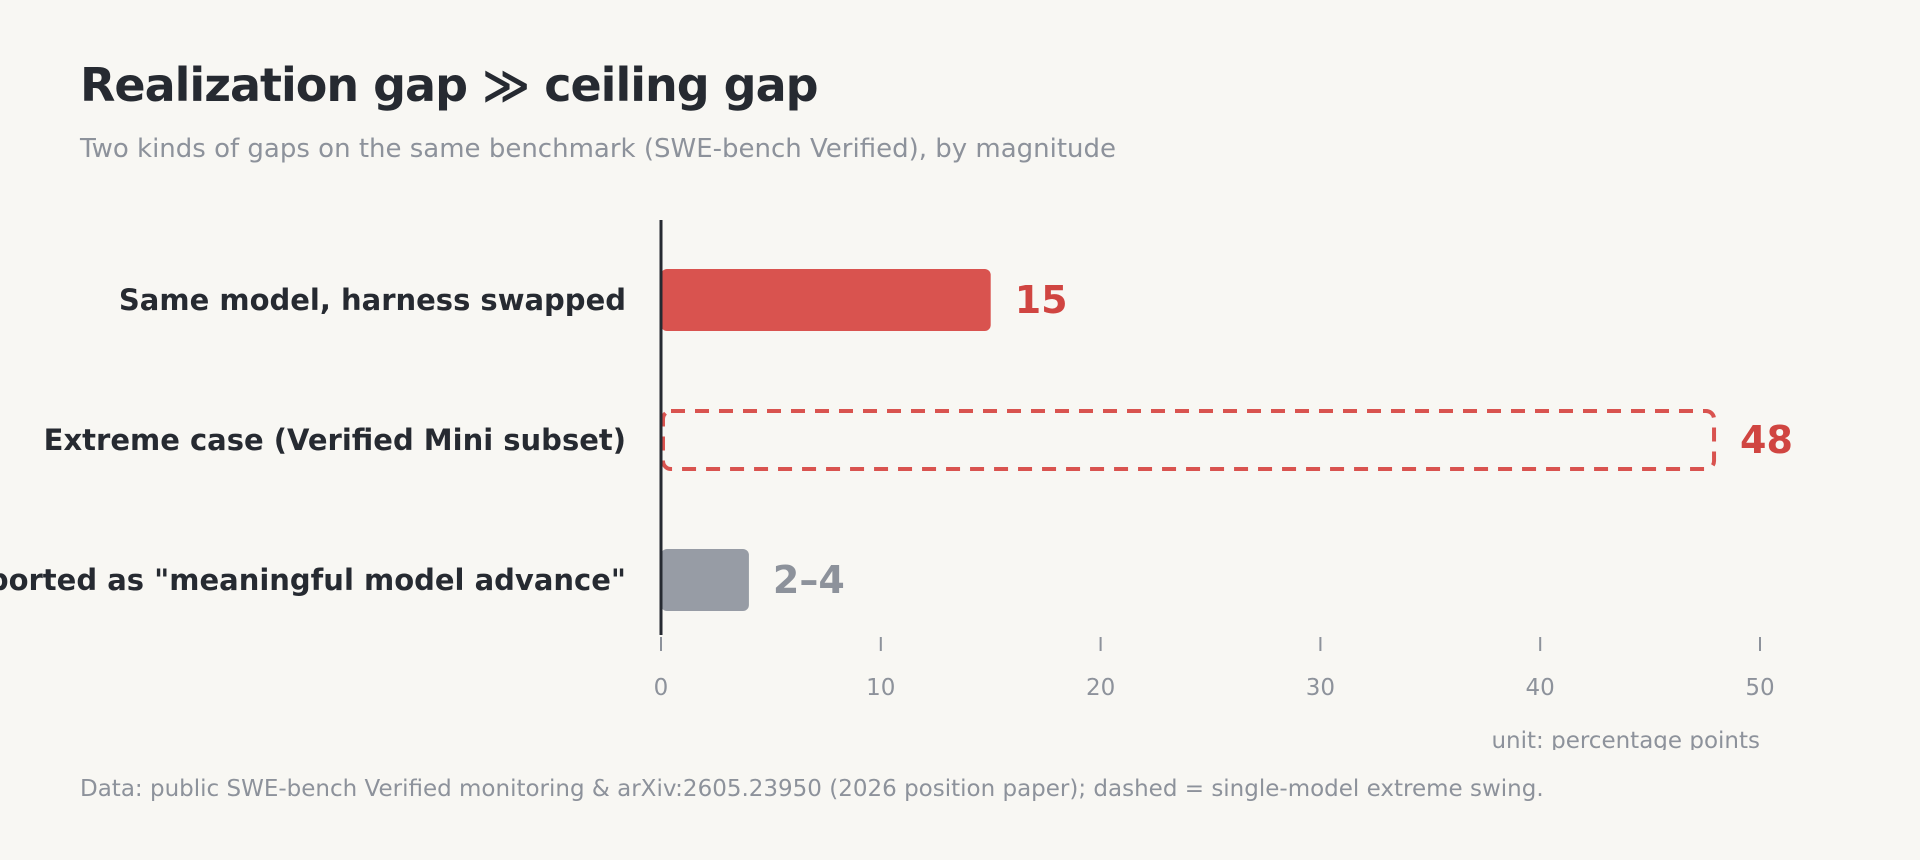 Image resolution: width=1920 pixels, height=860 pixels. I want to click on category-label: Extreme case (Verified Mini subset), so click(335, 440).